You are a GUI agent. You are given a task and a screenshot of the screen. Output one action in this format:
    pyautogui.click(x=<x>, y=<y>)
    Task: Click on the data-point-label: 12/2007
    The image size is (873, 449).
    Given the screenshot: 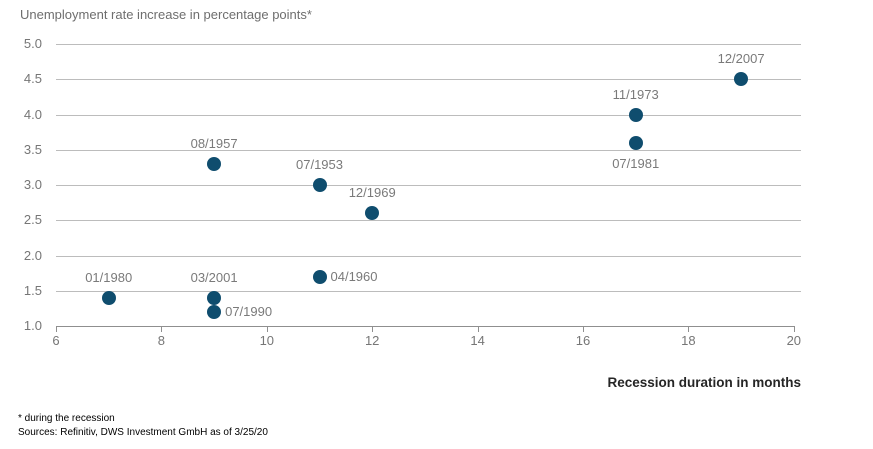 What is the action you would take?
    pyautogui.click(x=741, y=59)
    